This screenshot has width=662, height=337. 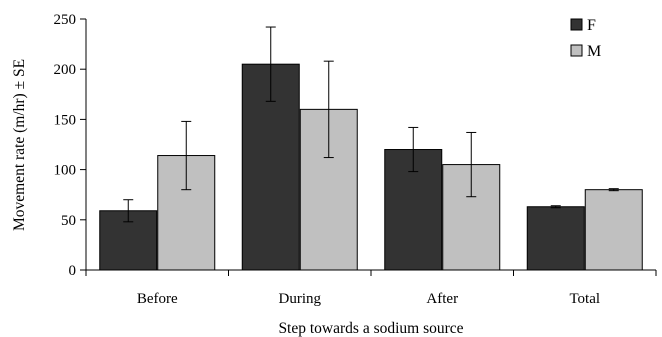 What do you see at coordinates (65, 120) in the screenshot?
I see `y-tick-label: 150` at bounding box center [65, 120].